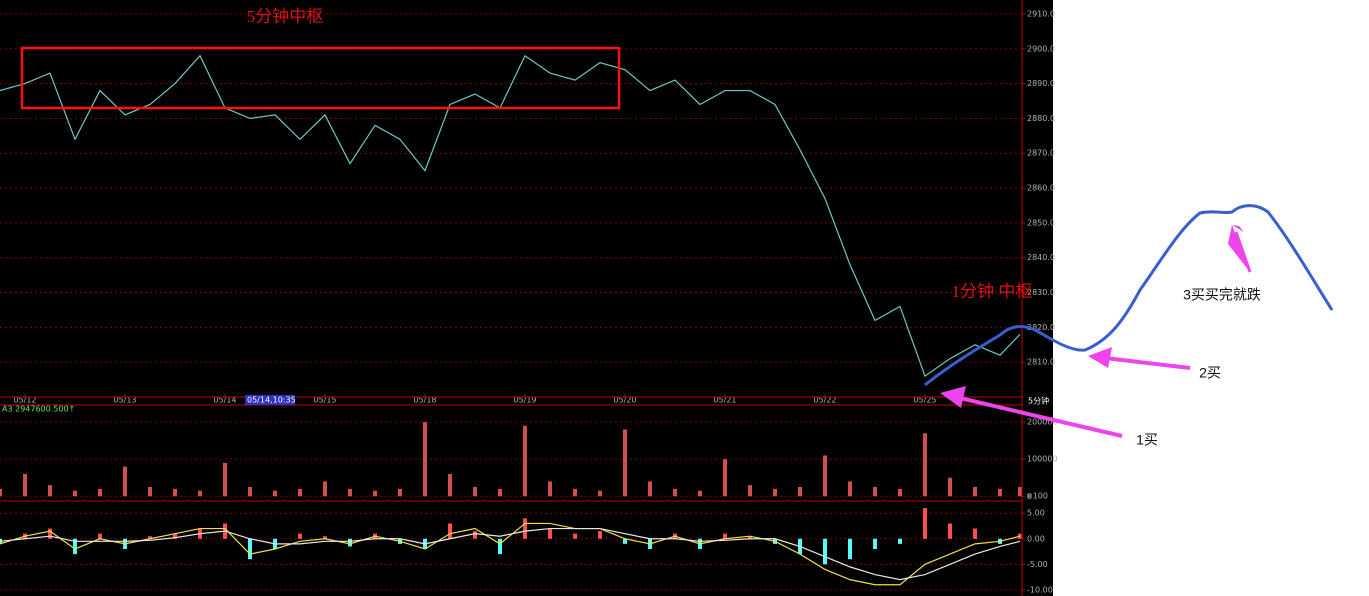 The width and height of the screenshot is (1369, 596). What do you see at coordinates (1029, 496) in the screenshot?
I see `y-tick-label: 0` at bounding box center [1029, 496].